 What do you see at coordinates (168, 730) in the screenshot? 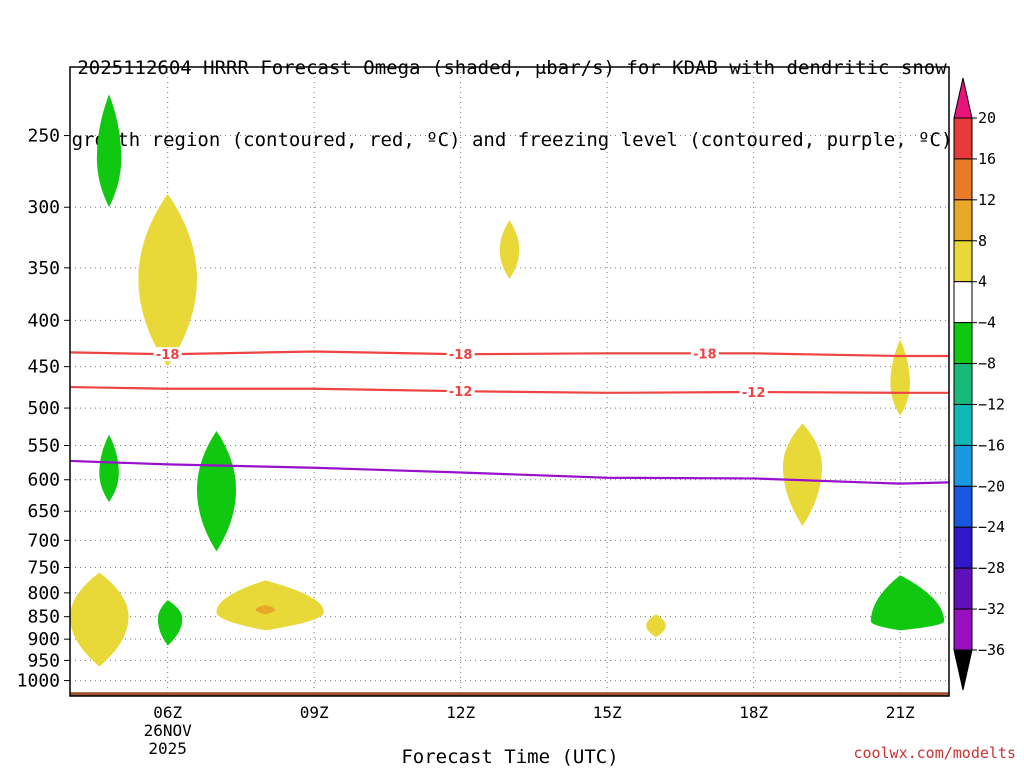
I see `x-tick-date: 26NOV` at bounding box center [168, 730].